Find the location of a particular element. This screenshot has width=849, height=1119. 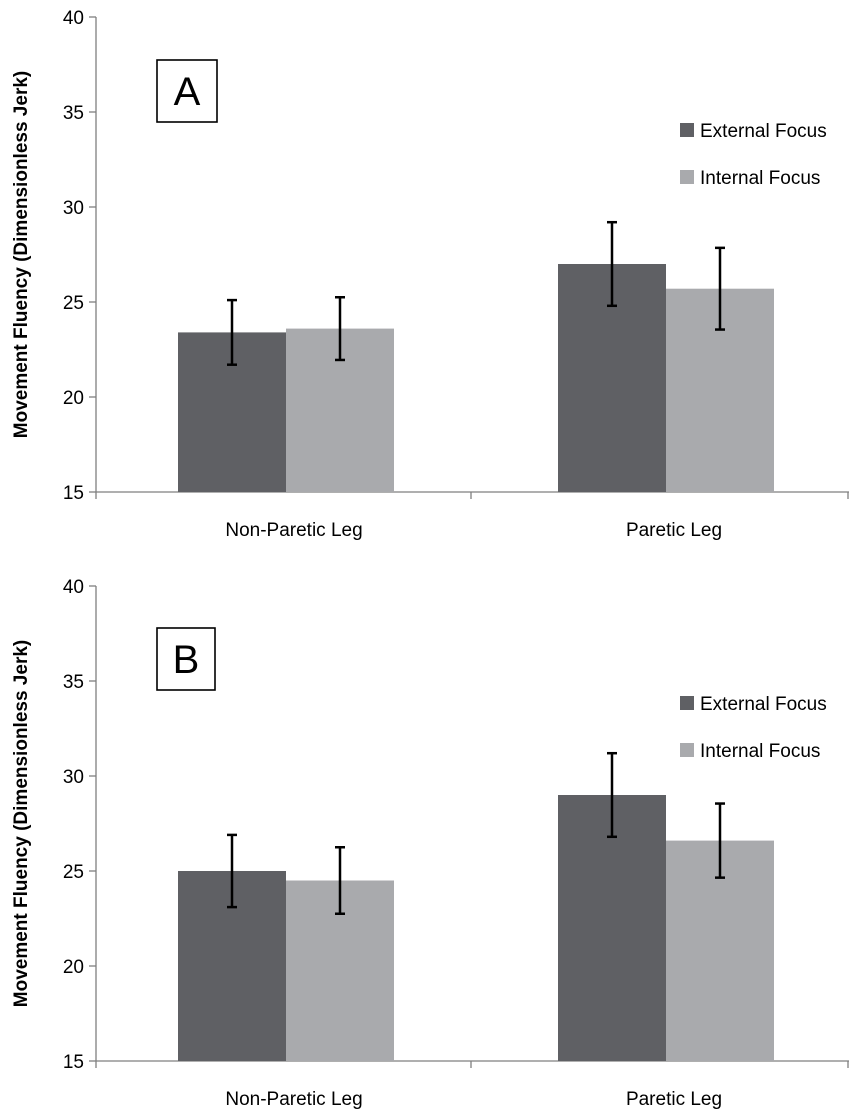

panel-label: A is located at coordinates (187, 92).